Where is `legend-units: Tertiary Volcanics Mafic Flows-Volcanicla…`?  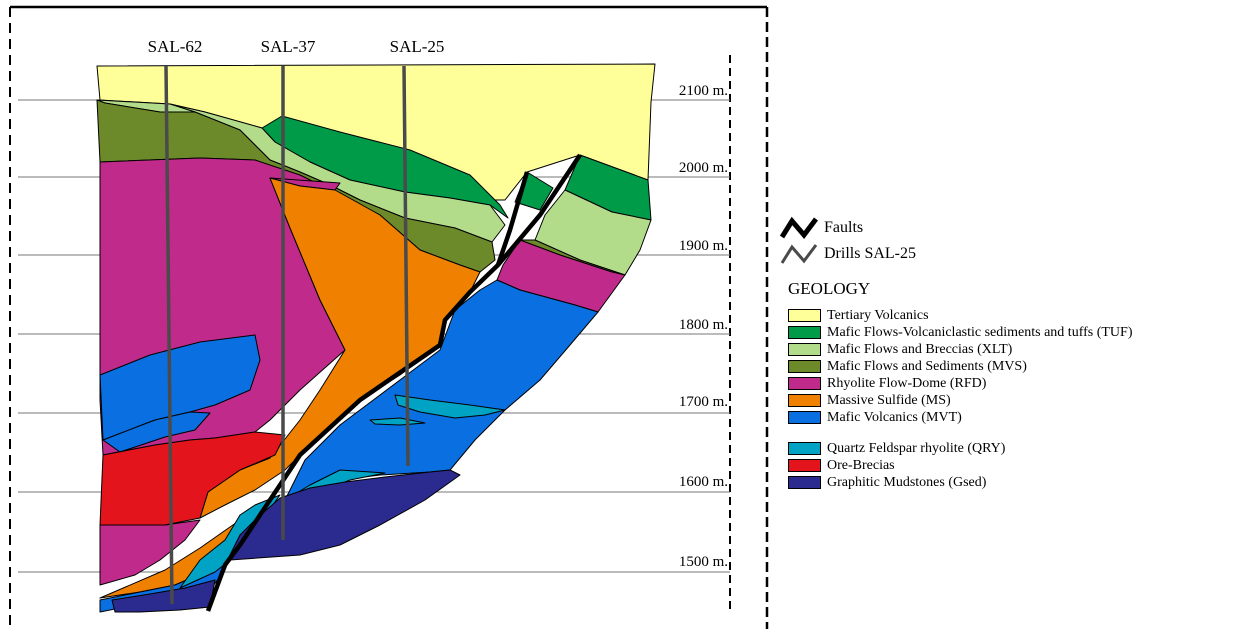 legend-units: Tertiary Volcanics Mafic Flows-Volcanicla… is located at coordinates (1016, 366).